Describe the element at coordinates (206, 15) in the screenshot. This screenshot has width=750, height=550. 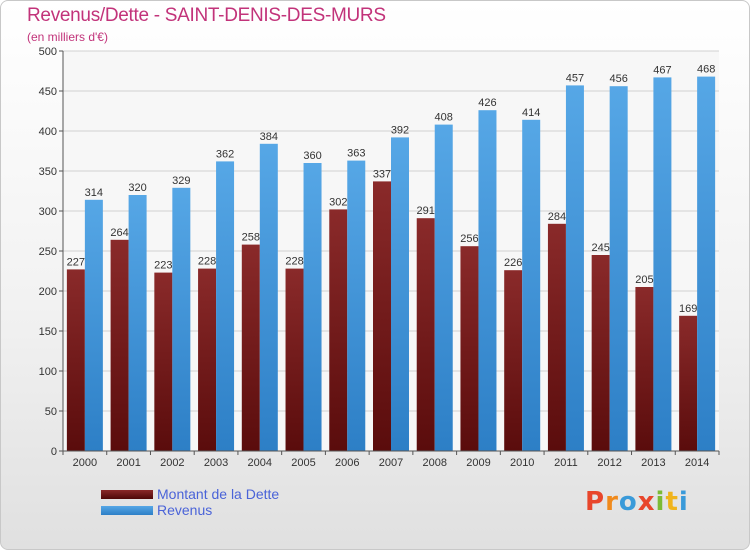
I see `chart-title: Revenus/Dette - SAINT-DENIS-DES-MURS` at that location.